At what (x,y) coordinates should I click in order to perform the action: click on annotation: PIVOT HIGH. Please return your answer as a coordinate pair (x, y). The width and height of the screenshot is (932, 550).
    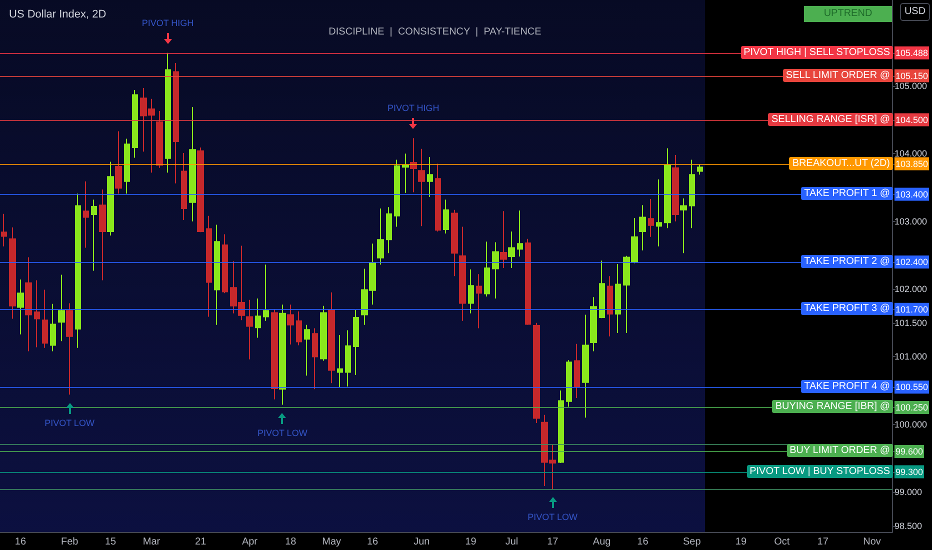
    Looking at the image, I should click on (413, 109).